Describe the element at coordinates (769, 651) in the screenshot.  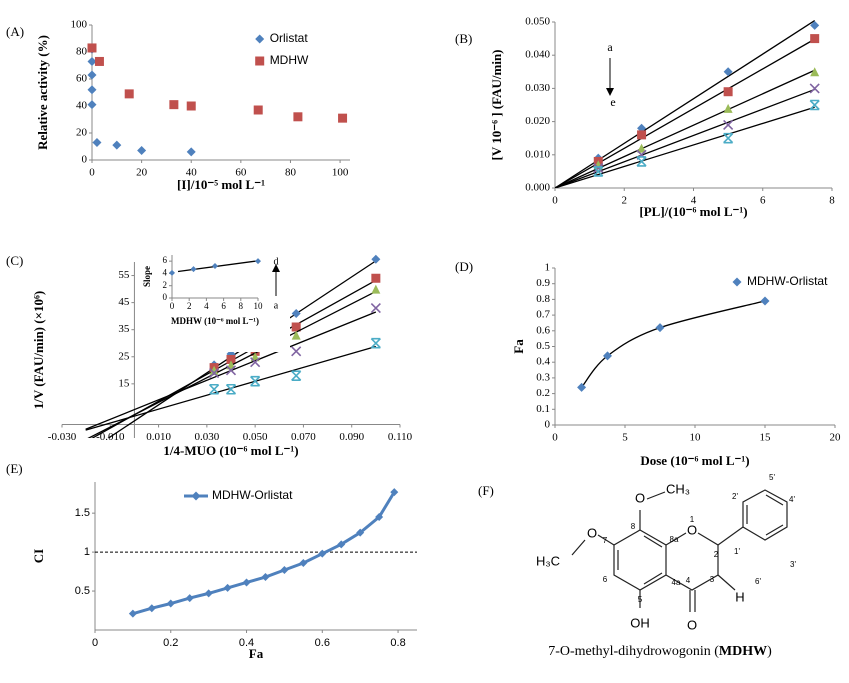
I see `caption-part: )` at that location.